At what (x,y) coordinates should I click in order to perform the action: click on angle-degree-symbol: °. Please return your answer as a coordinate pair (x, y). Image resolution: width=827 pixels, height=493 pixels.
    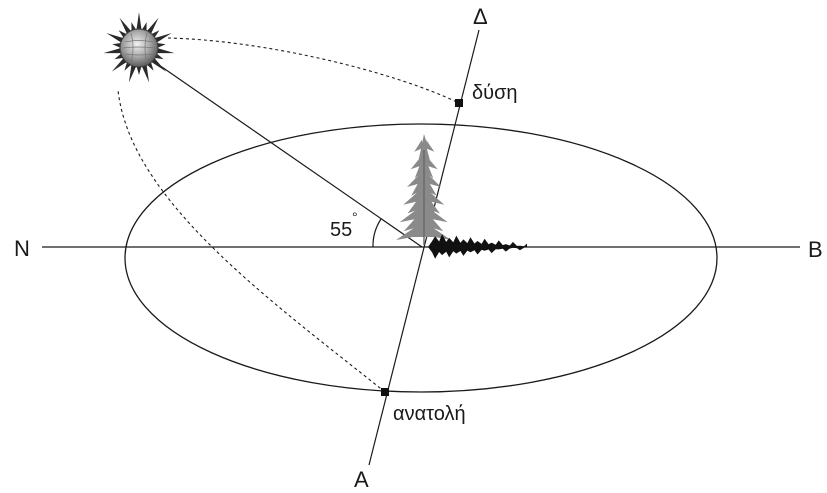
    Looking at the image, I should click on (355, 217).